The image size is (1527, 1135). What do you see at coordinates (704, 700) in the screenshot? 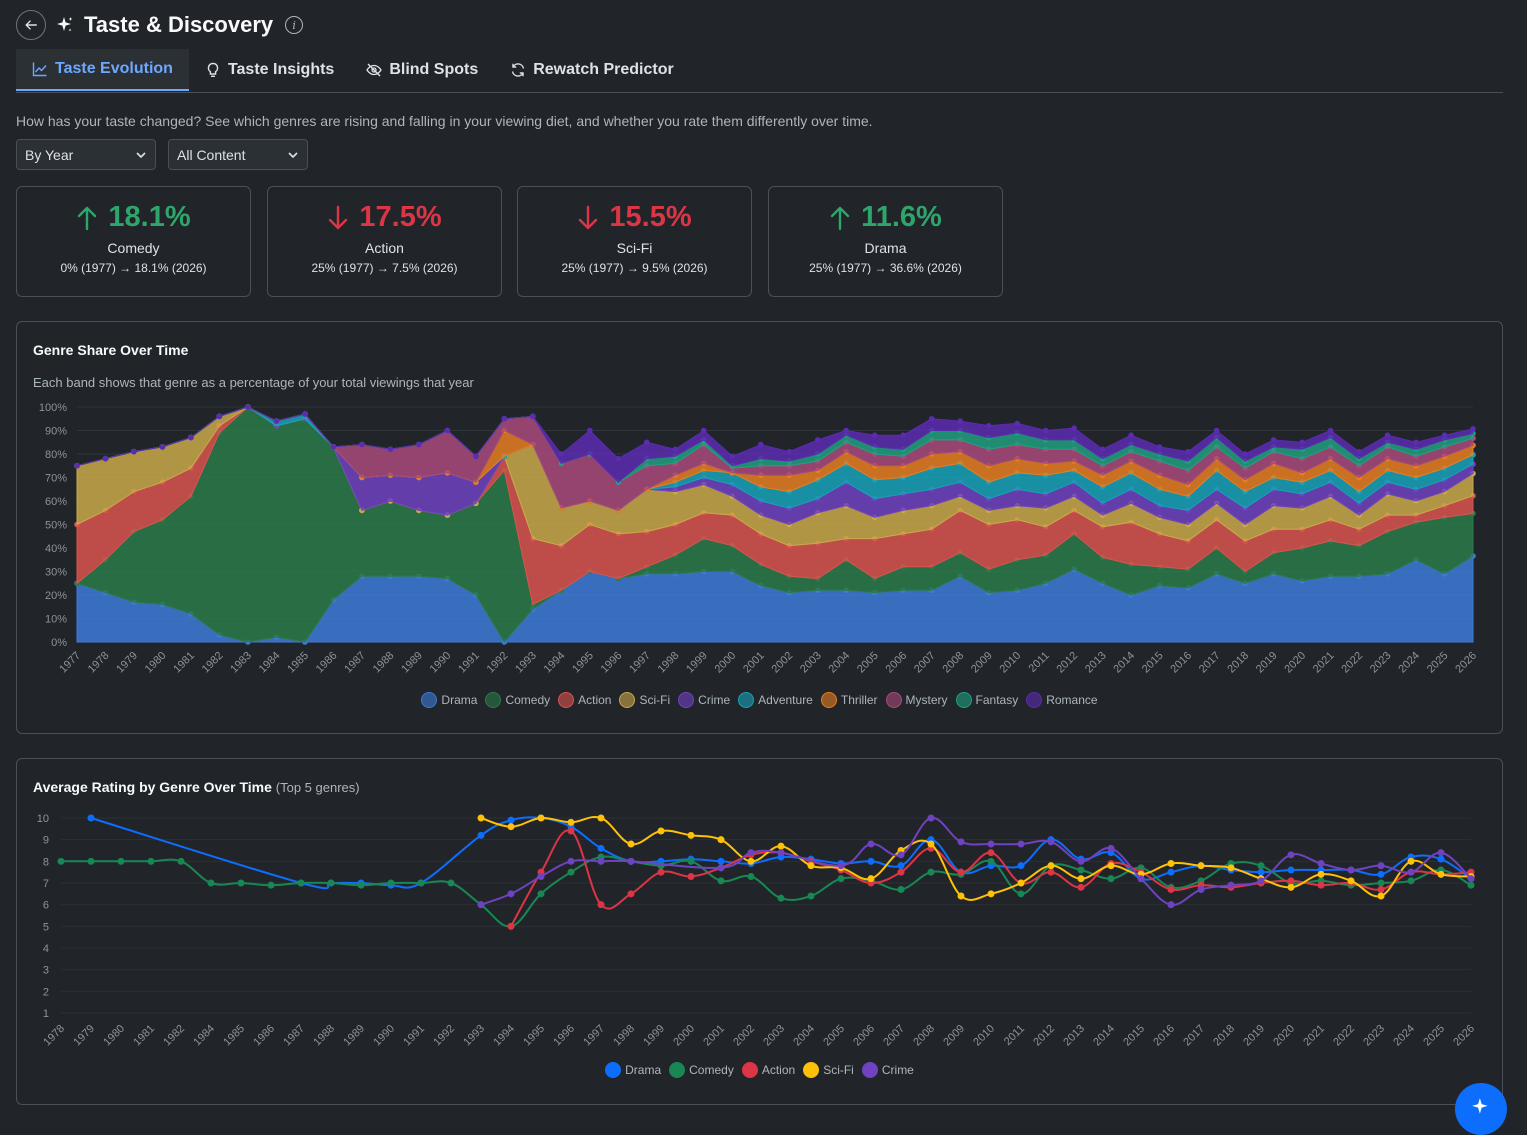
I see `share-legend-crime: Crime` at bounding box center [704, 700].